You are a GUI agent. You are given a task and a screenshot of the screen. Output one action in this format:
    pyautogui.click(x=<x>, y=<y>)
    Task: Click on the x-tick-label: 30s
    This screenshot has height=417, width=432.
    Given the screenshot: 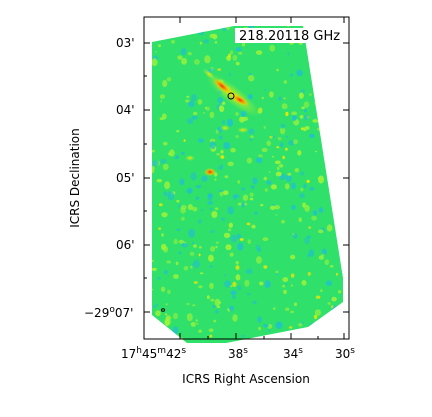 What is the action you would take?
    pyautogui.click(x=345, y=353)
    